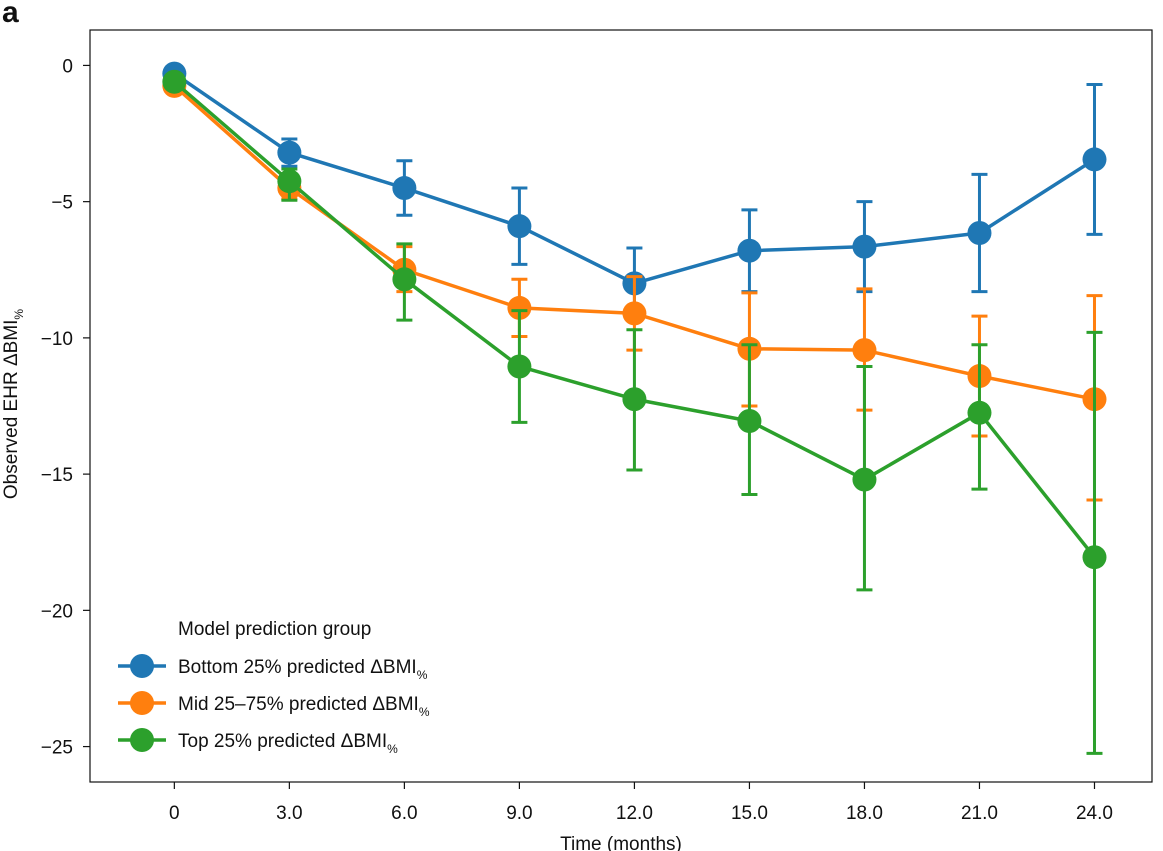 This screenshot has width=1163, height=851. Describe the element at coordinates (1094, 813) in the screenshot. I see `x-tick-label: 24.0` at that location.